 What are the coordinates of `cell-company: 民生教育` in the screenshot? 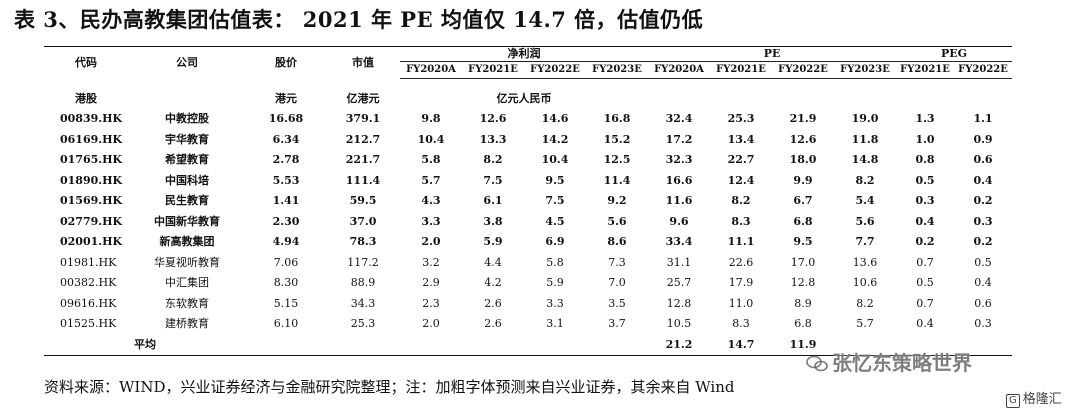 It's located at (187, 200).